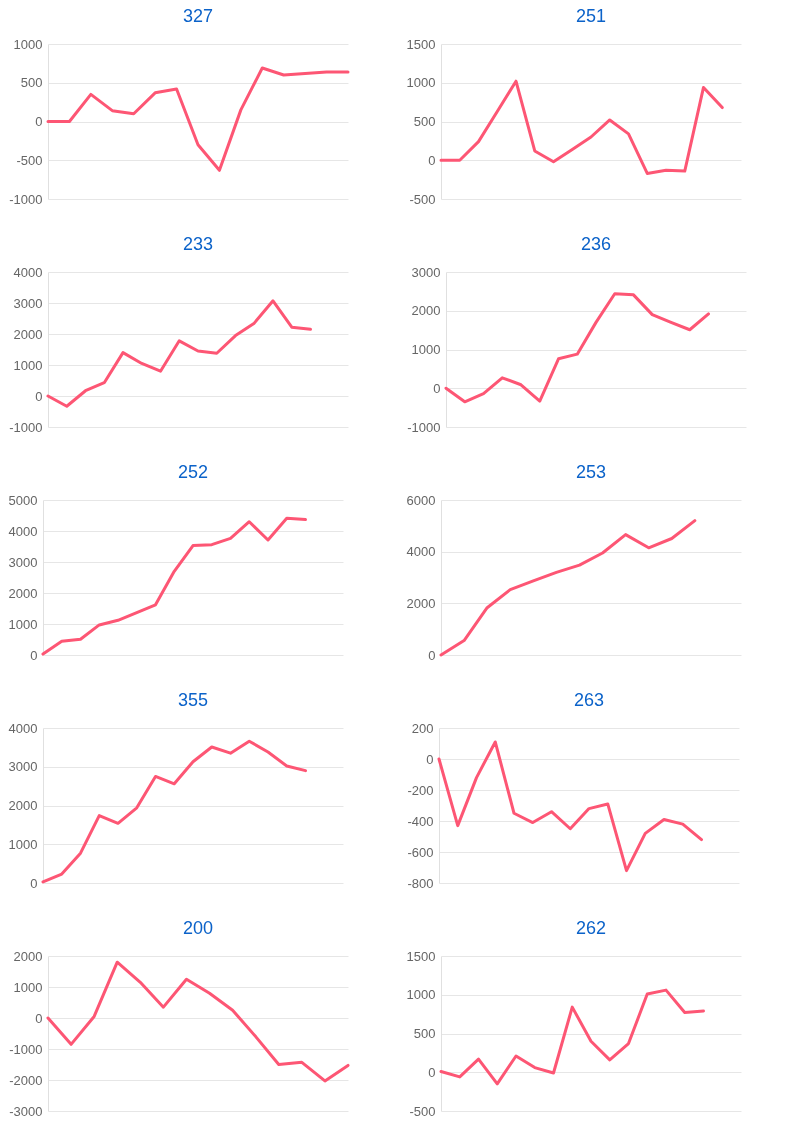  Describe the element at coordinates (591, 928) in the screenshot. I see `chart-title: 262` at that location.